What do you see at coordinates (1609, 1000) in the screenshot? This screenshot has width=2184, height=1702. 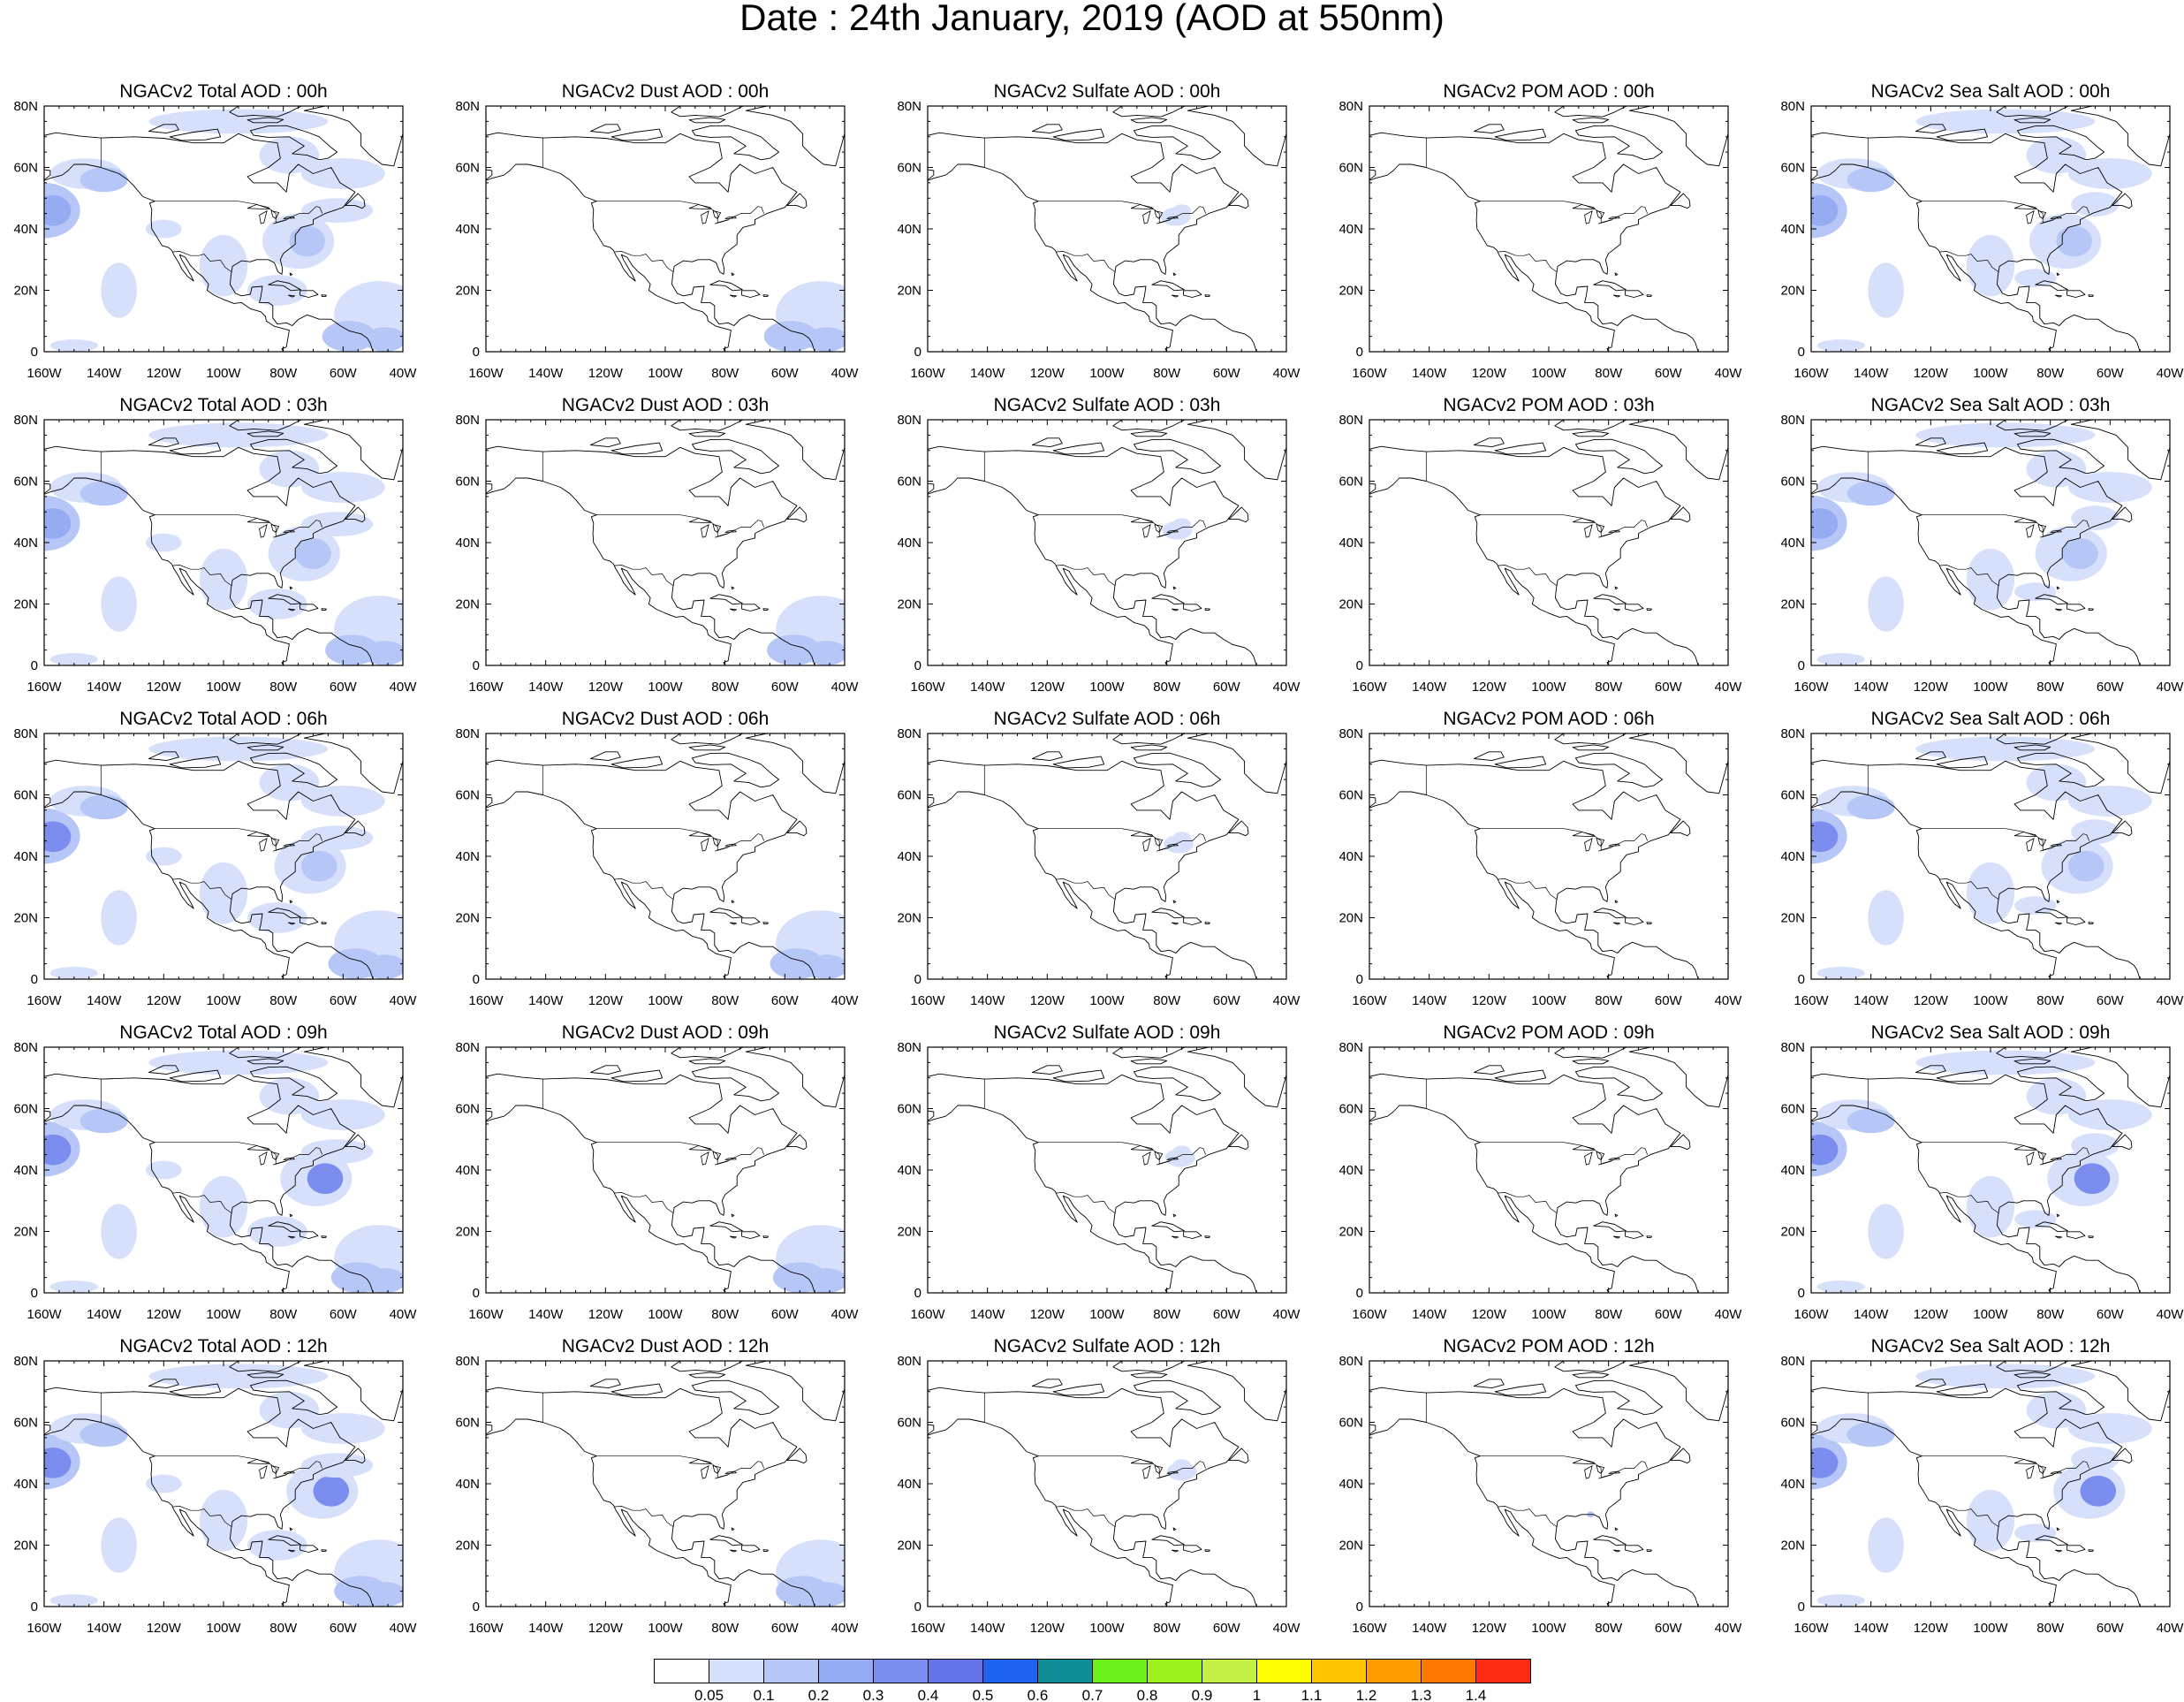 I see `x-tick-label: 80W` at bounding box center [1609, 1000].